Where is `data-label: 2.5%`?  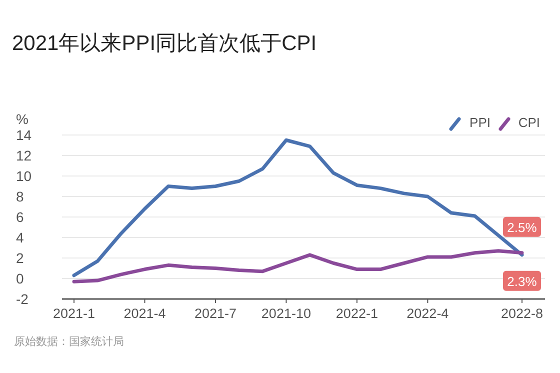
data-label: 2.5% is located at coordinates (522, 227).